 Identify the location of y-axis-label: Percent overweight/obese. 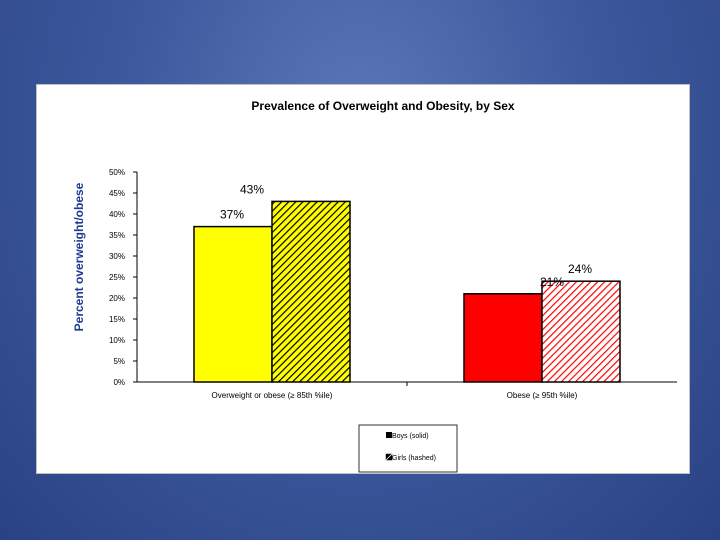
(79, 256).